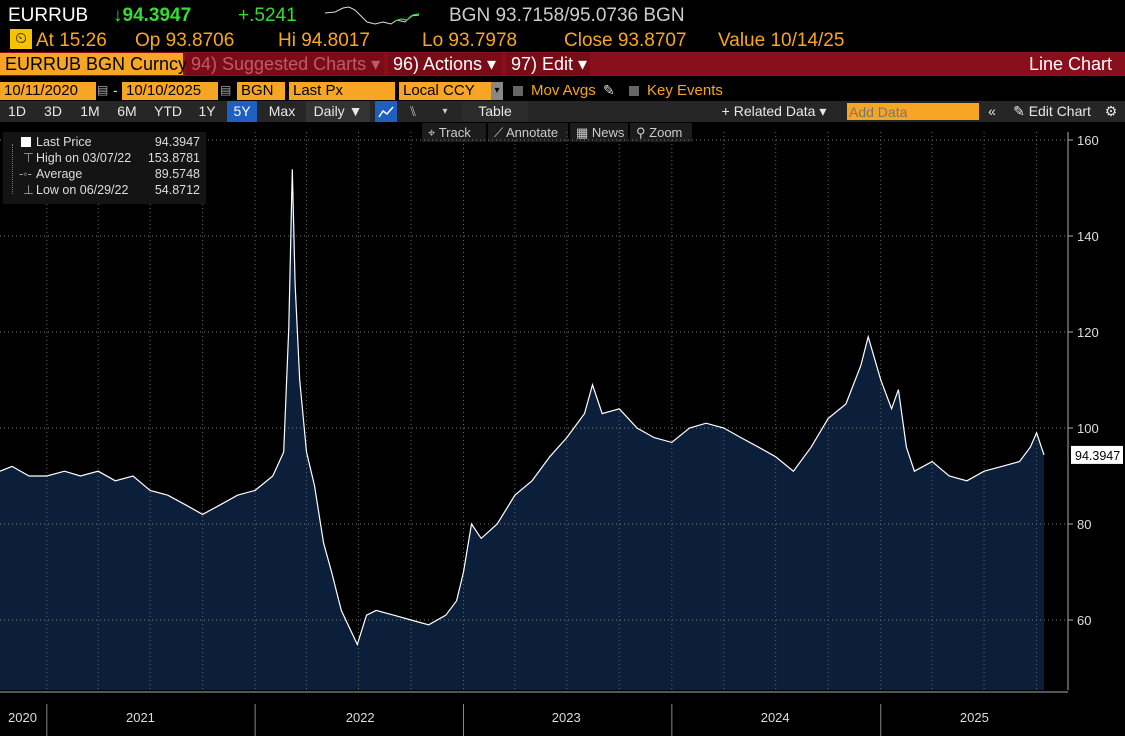 Image resolution: width=1125 pixels, height=736 pixels. What do you see at coordinates (226, 90) in the screenshot?
I see `end-calendar-icon: ▤` at bounding box center [226, 90].